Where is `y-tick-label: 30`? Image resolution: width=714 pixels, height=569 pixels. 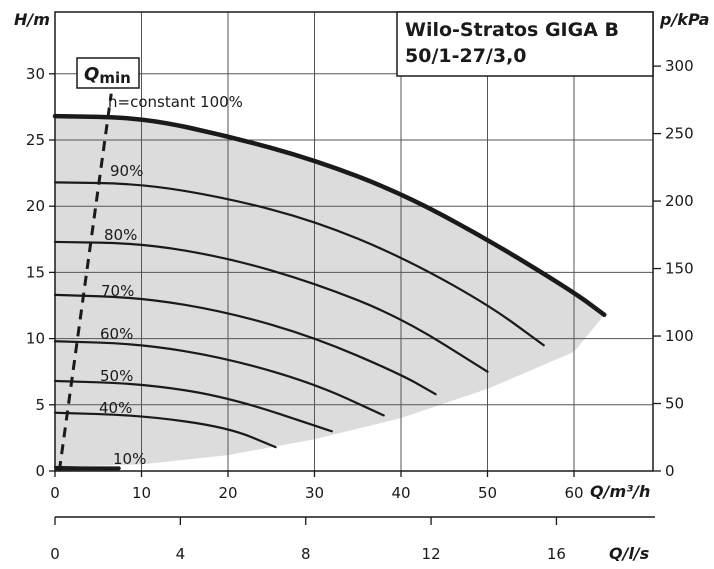
y-tick-label: 30 is located at coordinates (35, 74).